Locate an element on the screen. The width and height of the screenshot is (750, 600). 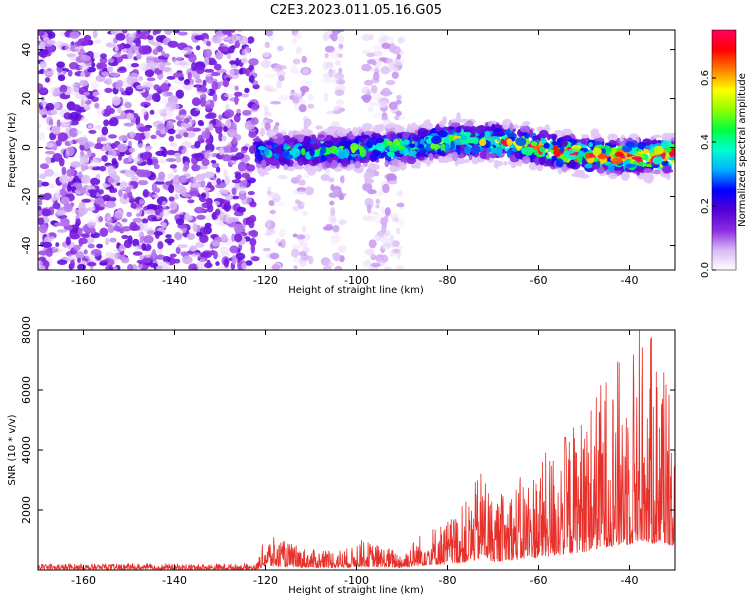
colorbar-tick-label: 0.0 is located at coordinates (705, 270).